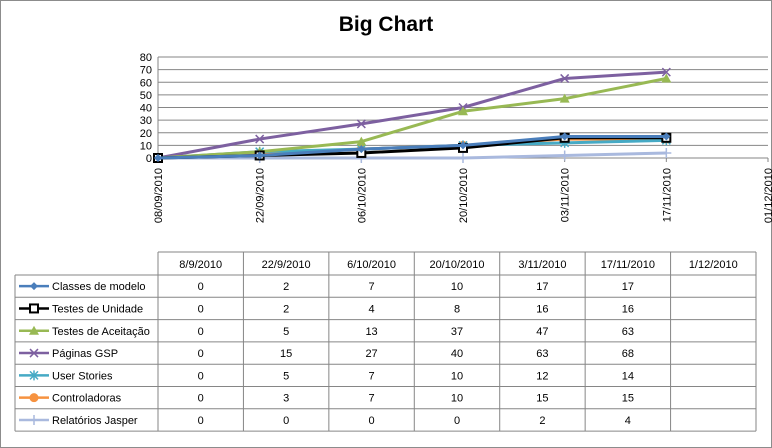 The image size is (772, 448). Describe the element at coordinates (101, 332) in the screenshot. I see `legend-label: Testes de Aceitação` at that location.